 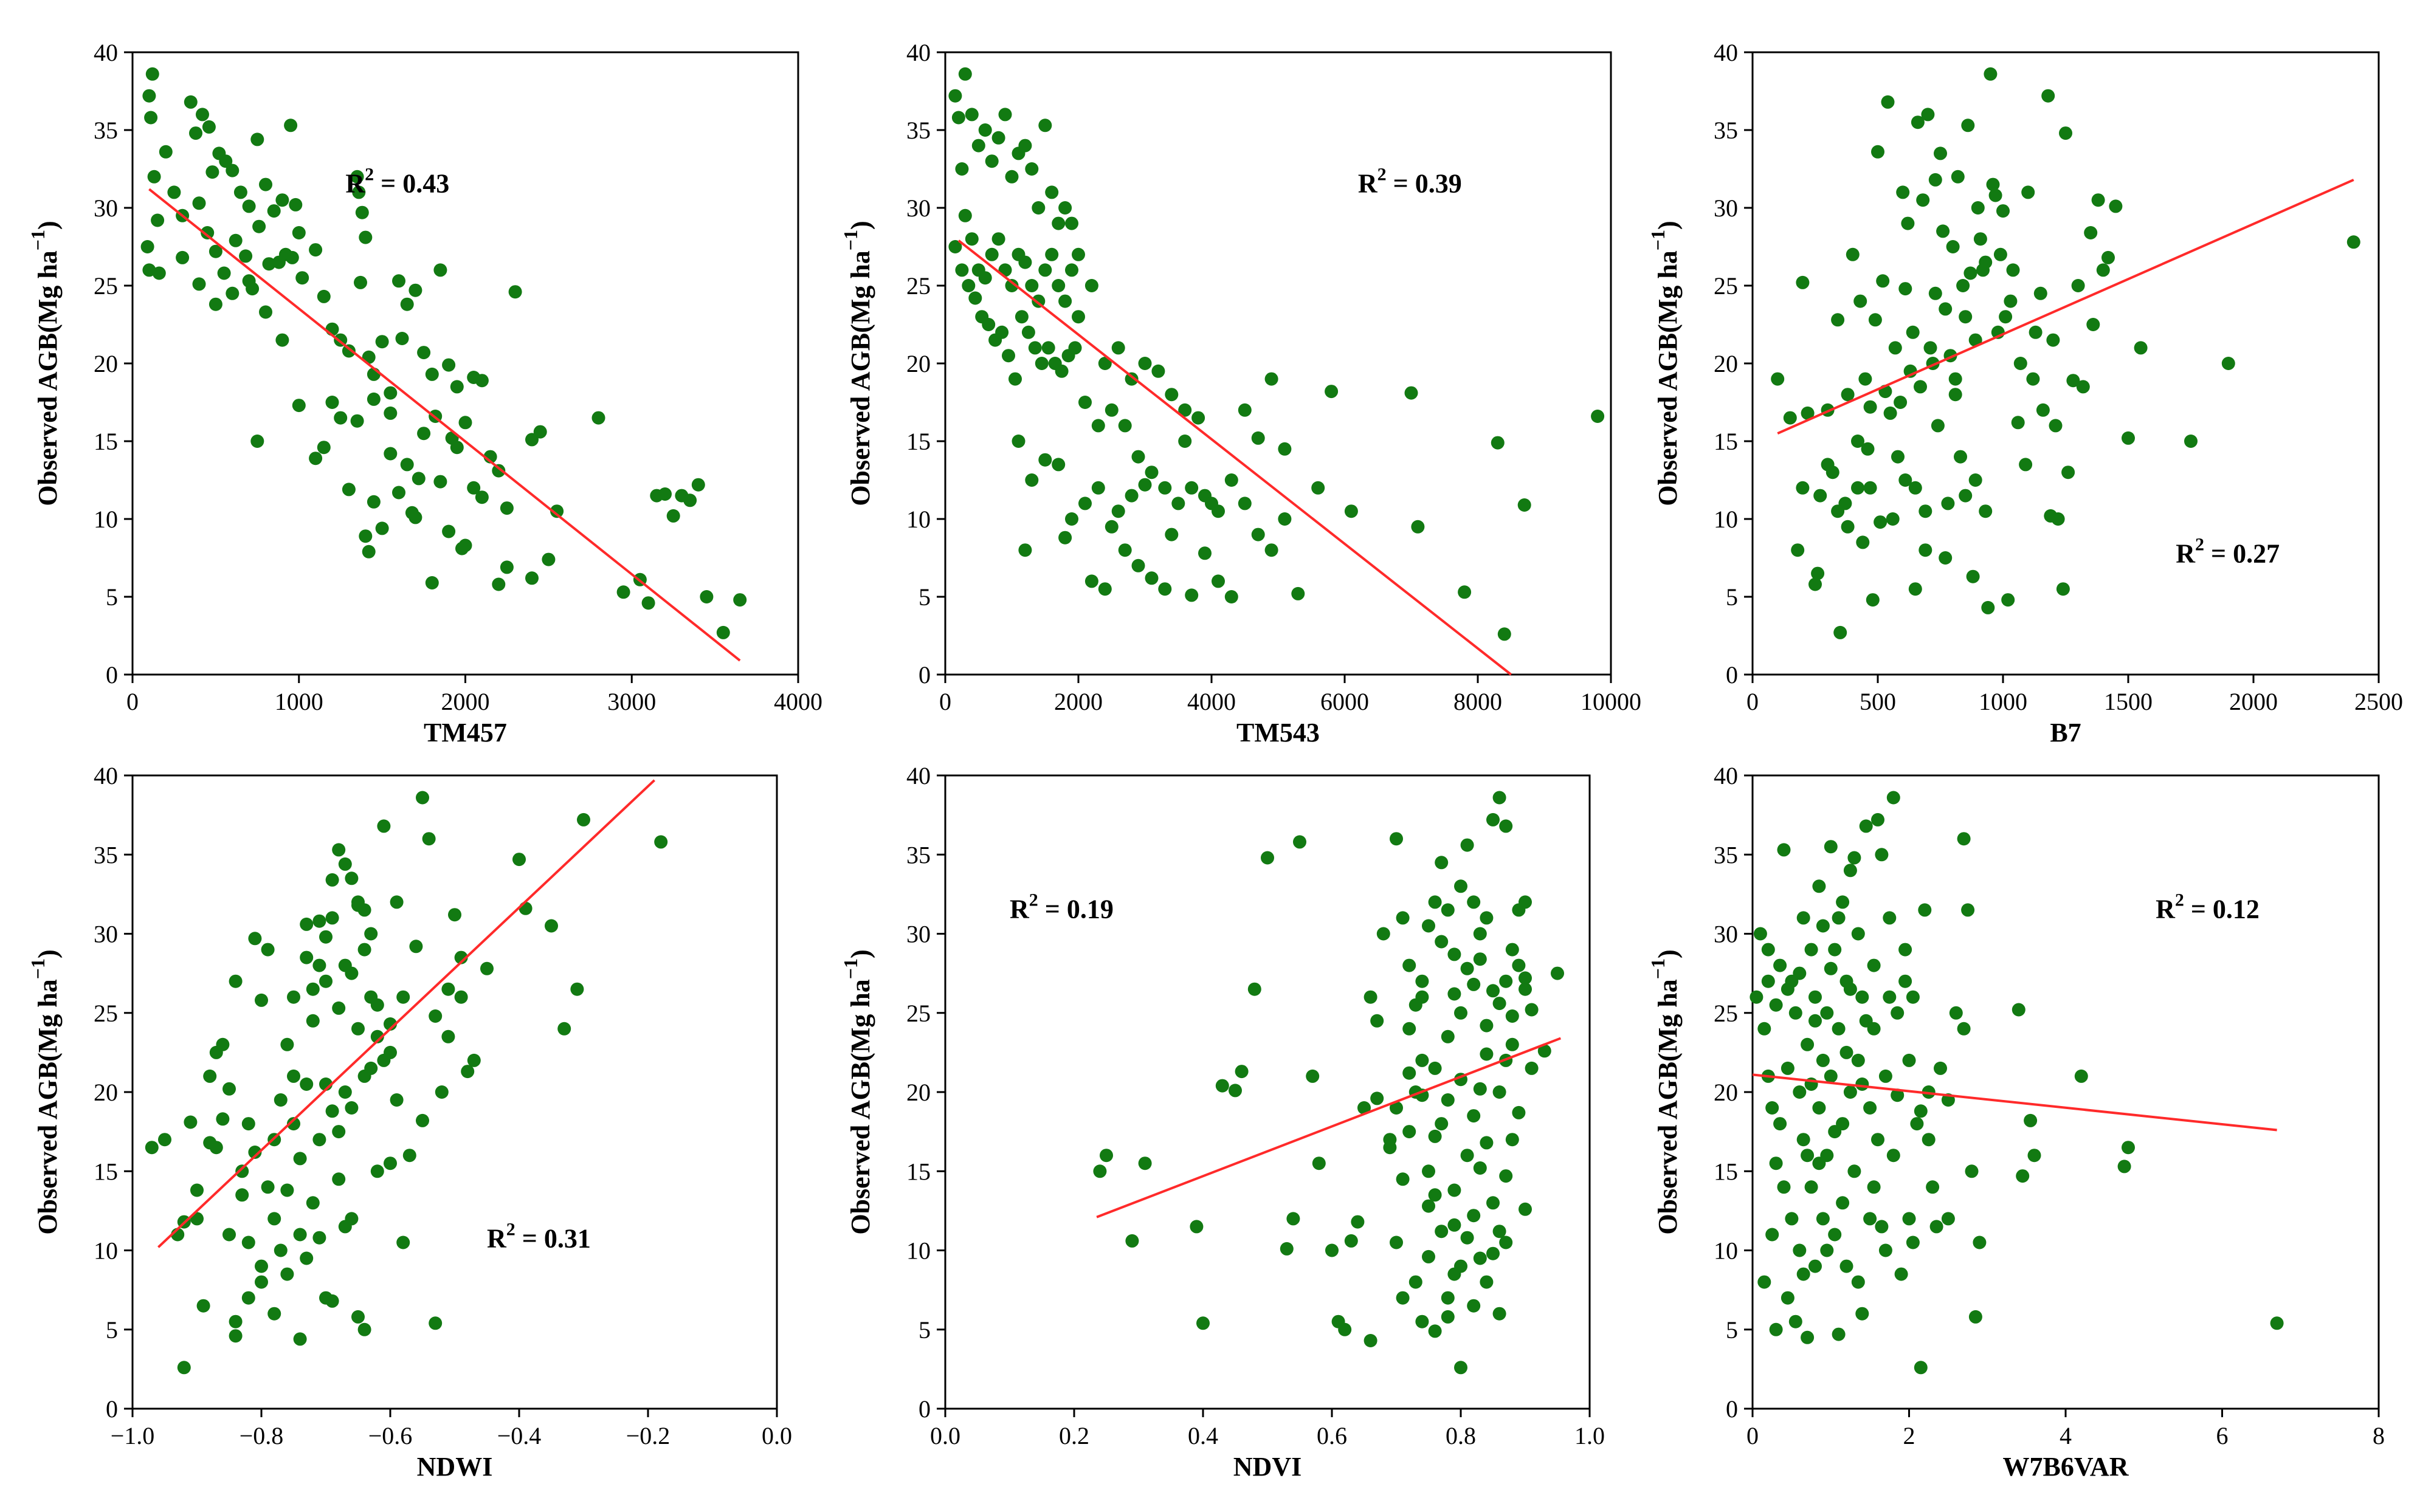 What do you see at coordinates (2208, 907) in the screenshot?
I see `r-squared-annotation: R2 = 0.12` at bounding box center [2208, 907].